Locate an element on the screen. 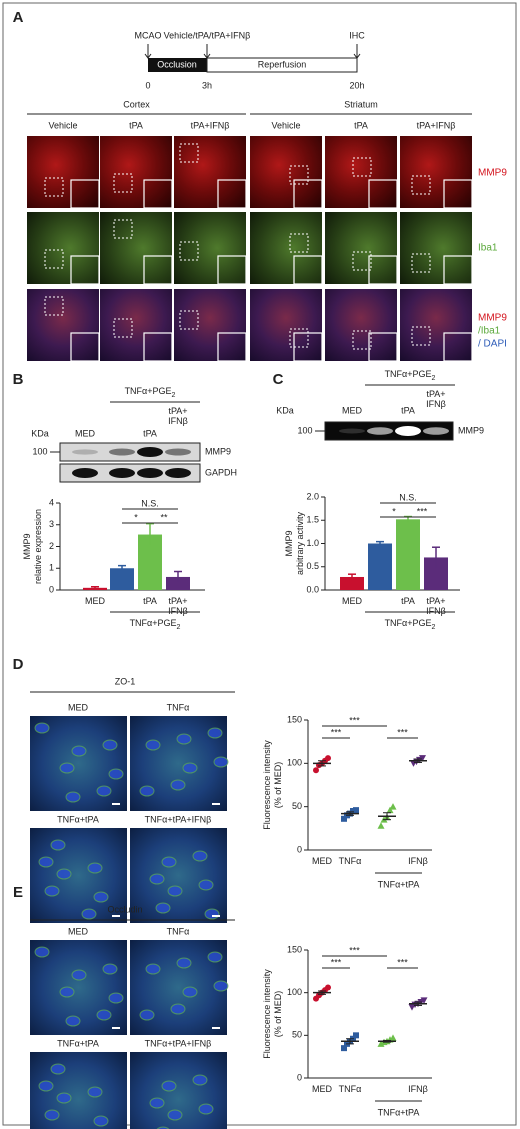 This screenshot has width=520, height=1129. timeline-event: IHC is located at coordinates (357, 35).